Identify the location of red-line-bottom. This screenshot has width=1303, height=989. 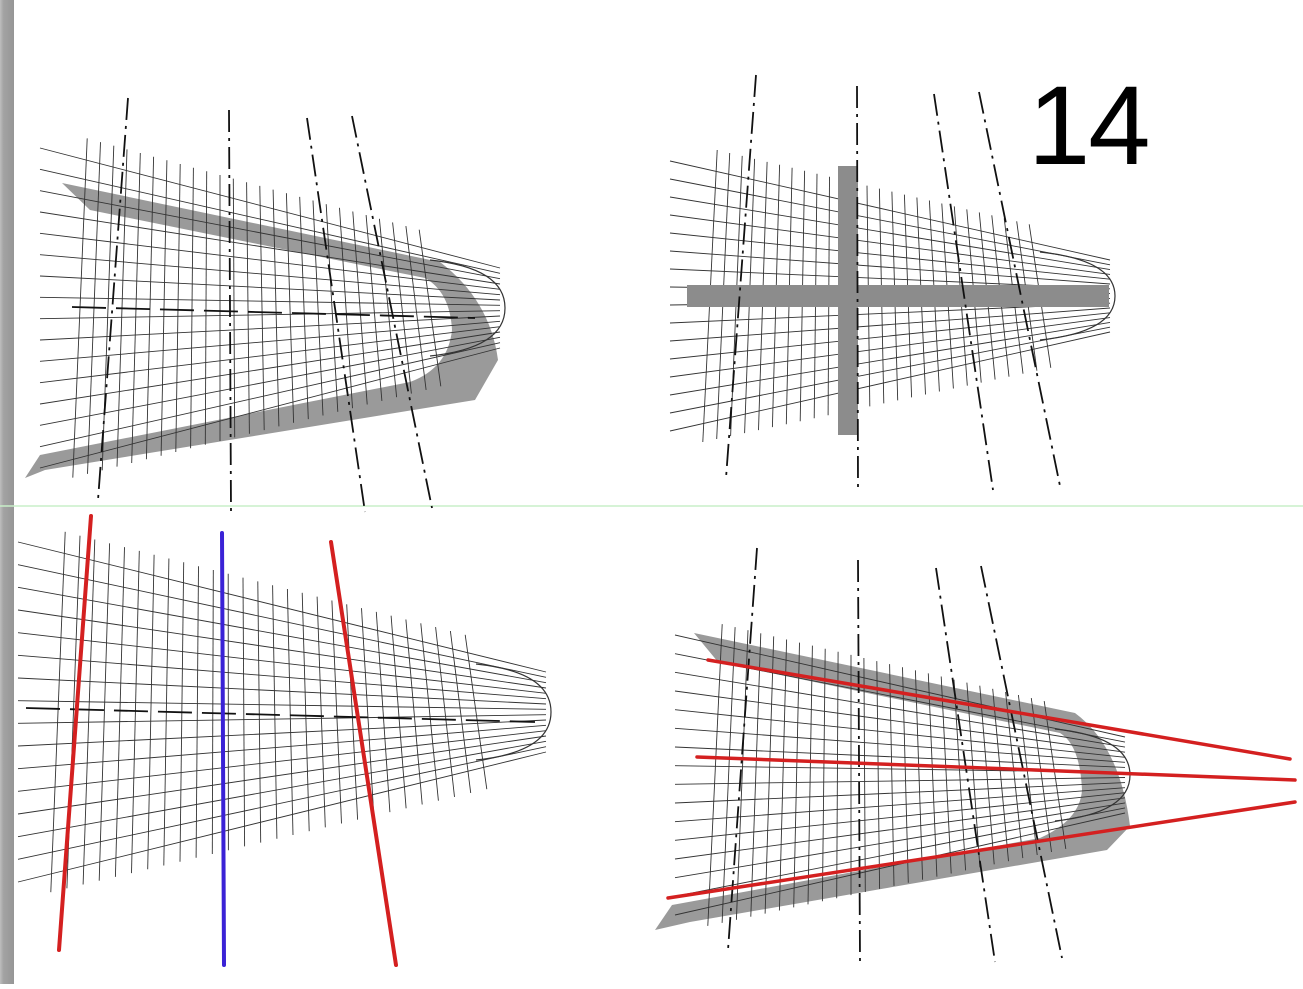
(981, 850).